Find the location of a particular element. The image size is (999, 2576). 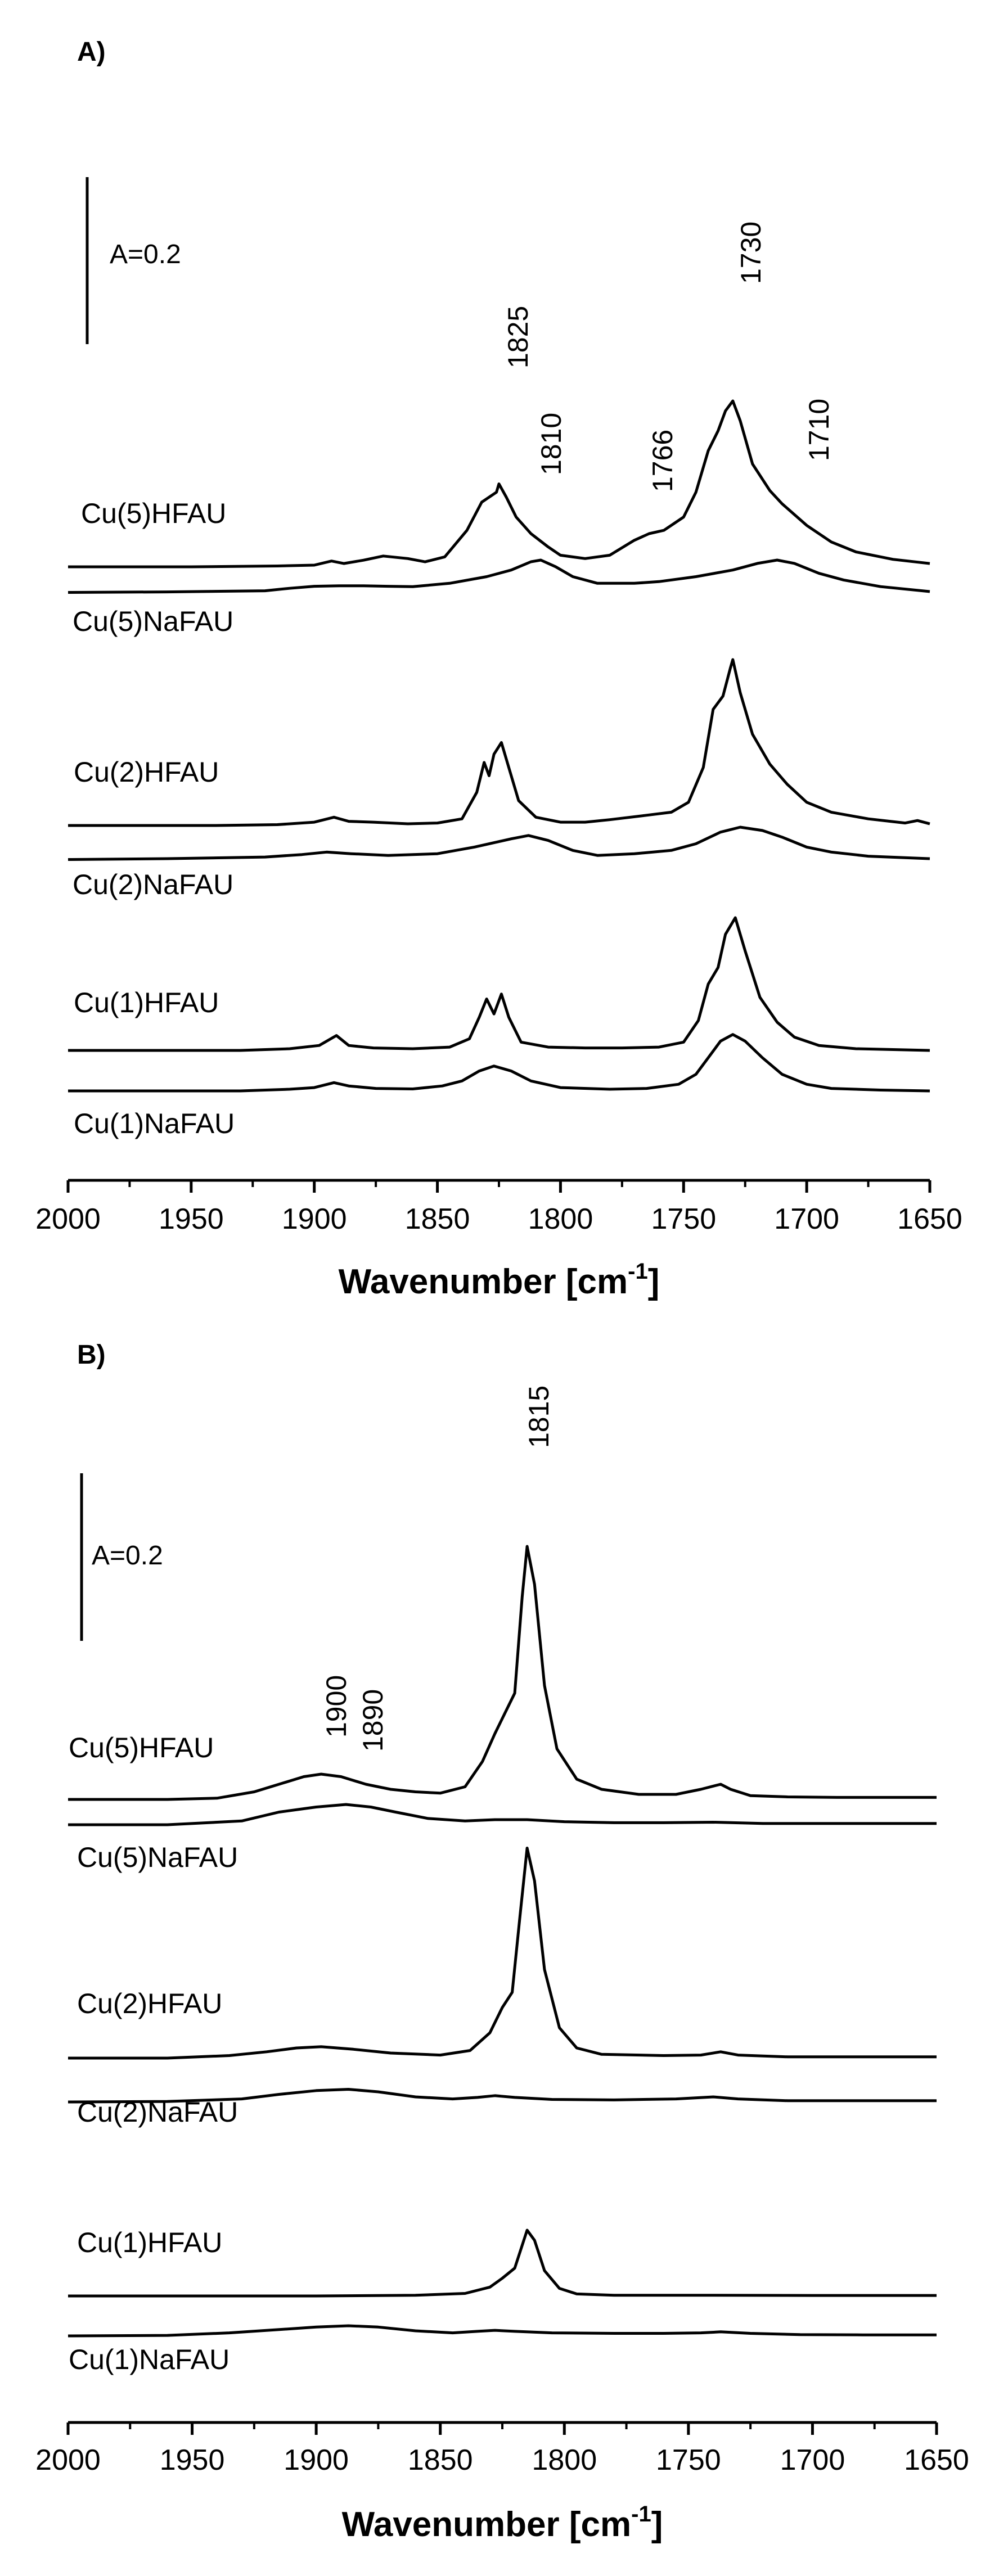

series-label-cu5-hfau-b: Cu(5)HFAU is located at coordinates (141, 1747).